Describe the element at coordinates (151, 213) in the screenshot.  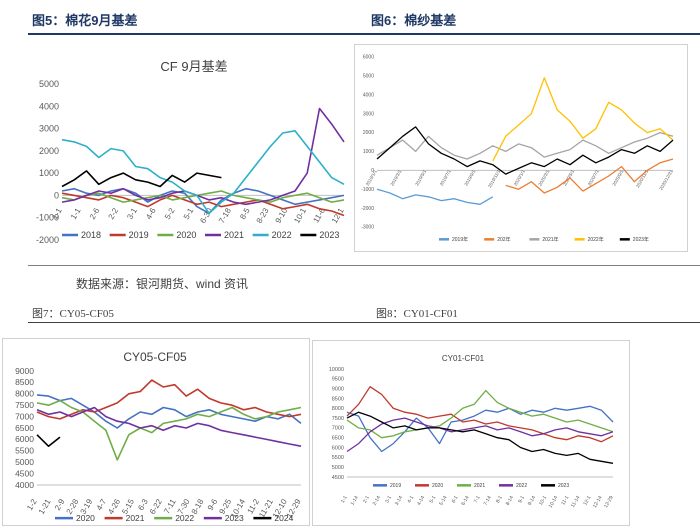
I see `x-tick-label: 4-6` at that location.